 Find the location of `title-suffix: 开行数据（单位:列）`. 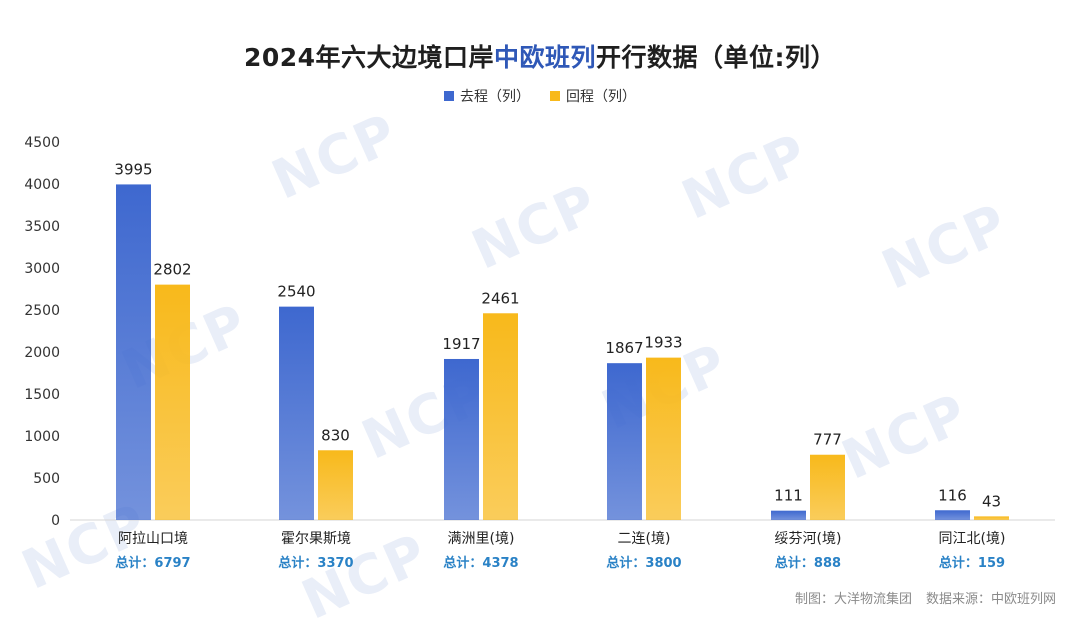

title-suffix: 开行数据（单位:列） is located at coordinates (716, 57).